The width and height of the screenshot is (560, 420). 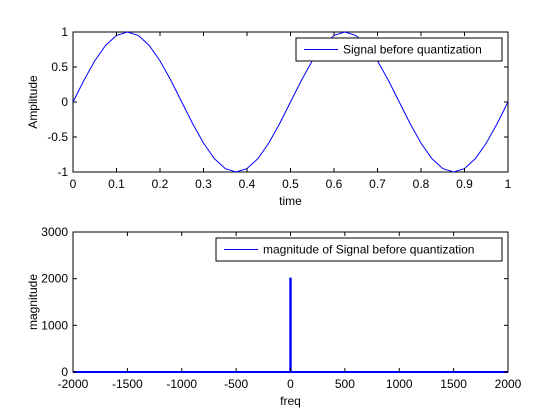 What do you see at coordinates (57, 137) in the screenshot?
I see `y-tick-label: -0.5` at bounding box center [57, 137].